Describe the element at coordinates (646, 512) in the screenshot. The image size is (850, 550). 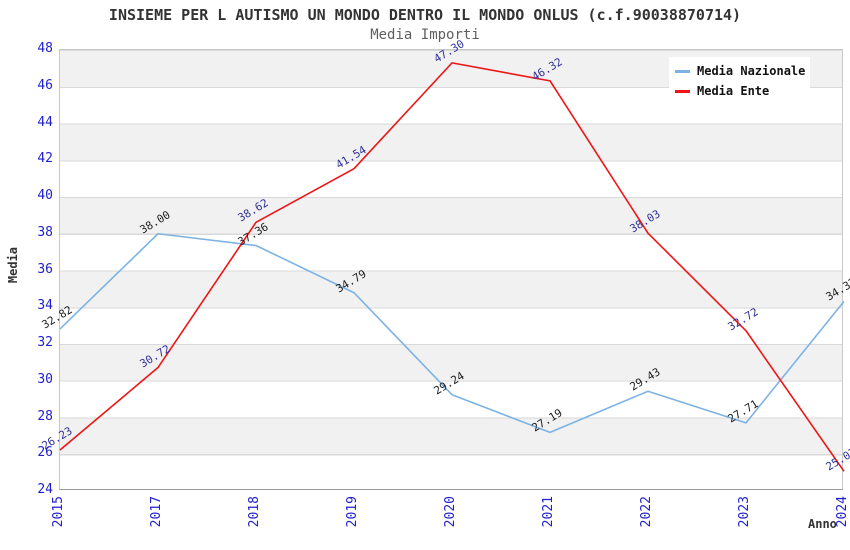
I see `x-tick-label: 2022` at that location.